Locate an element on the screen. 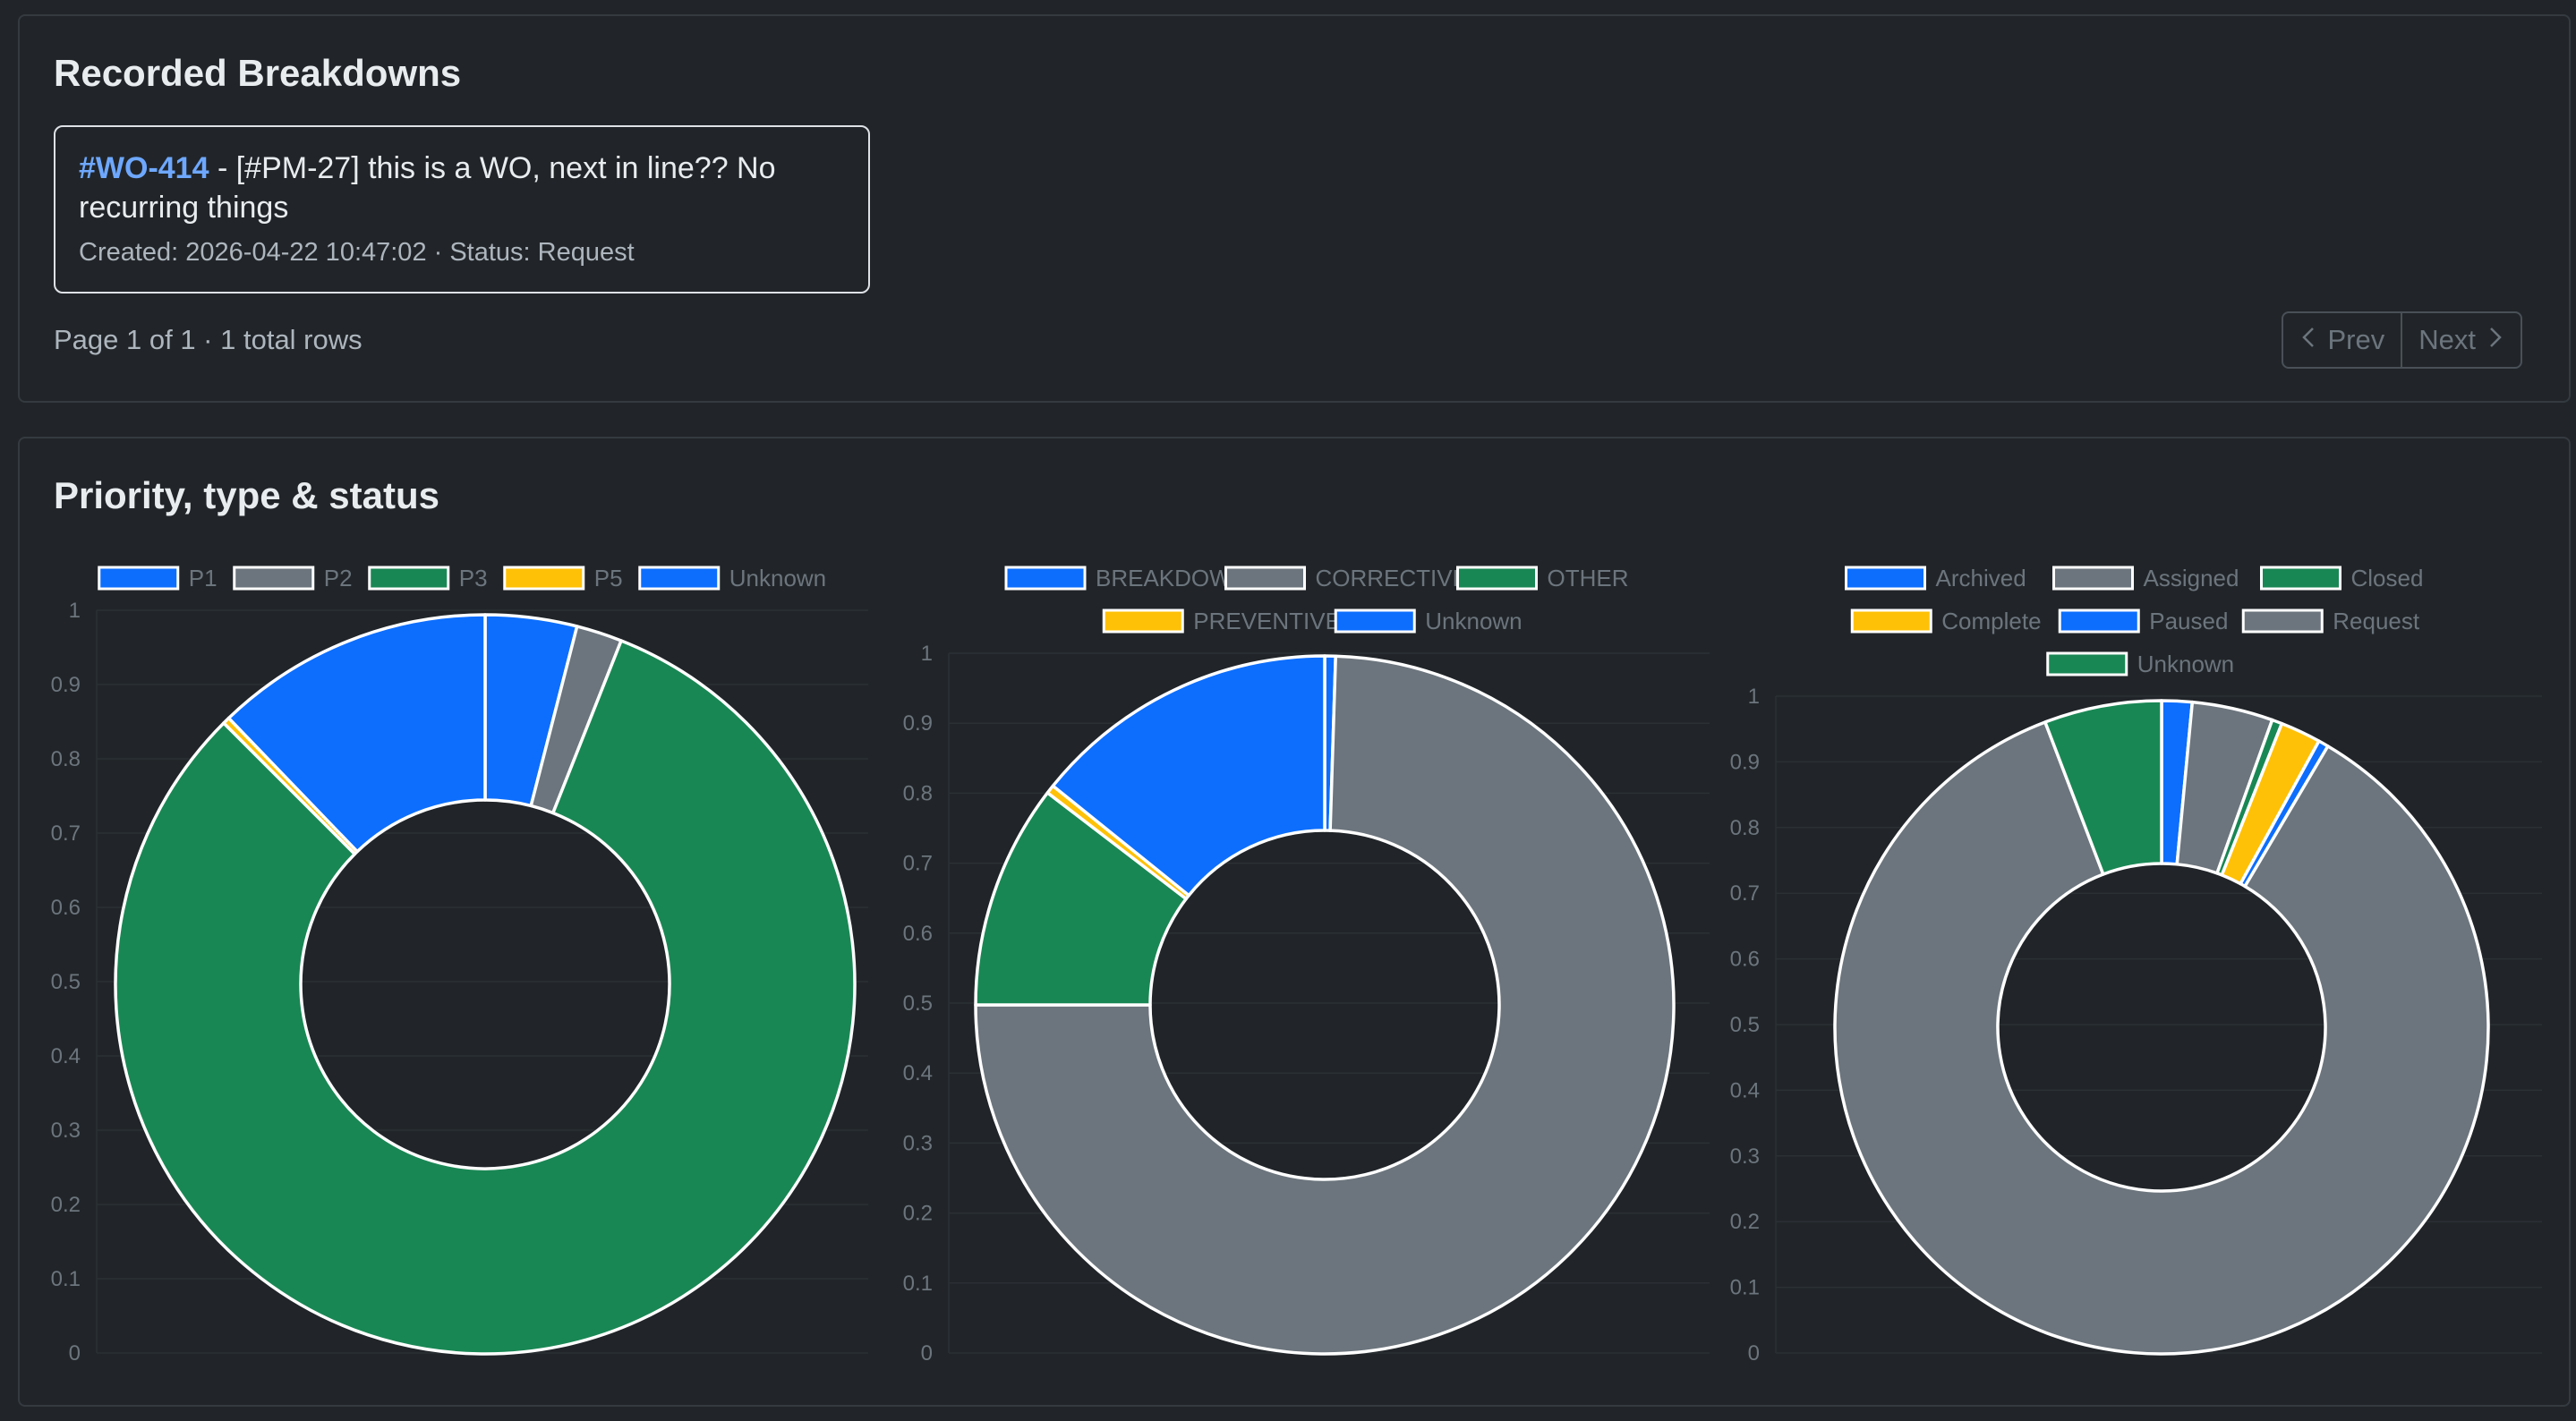 This screenshot has height=1421, width=2576. legend-label: PREVENTIVE is located at coordinates (1267, 621).